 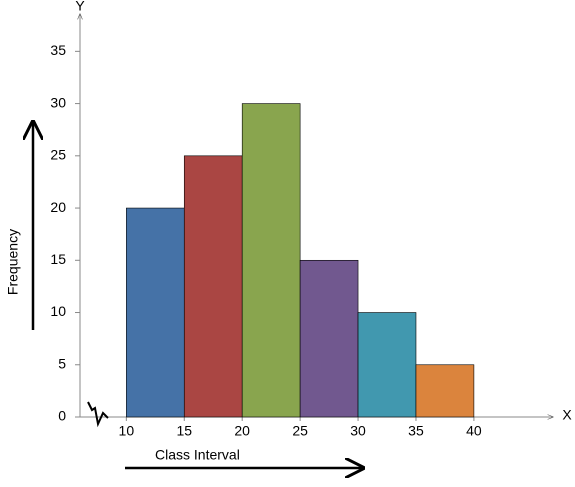 I want to click on y-tick-label: 10, so click(x=58, y=311).